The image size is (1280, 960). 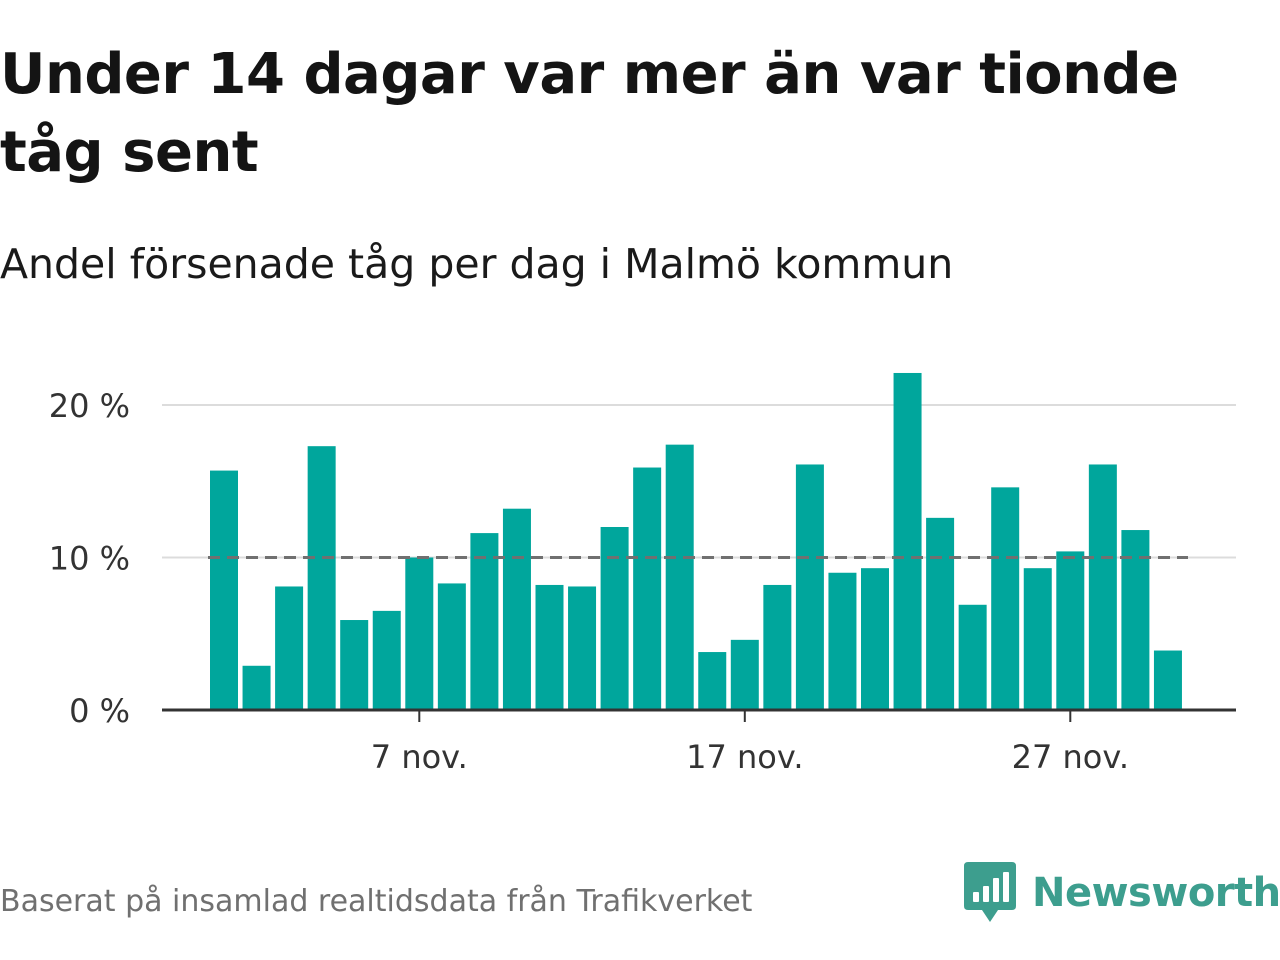 I want to click on x-tick-label: 7 nov., so click(x=419, y=757).